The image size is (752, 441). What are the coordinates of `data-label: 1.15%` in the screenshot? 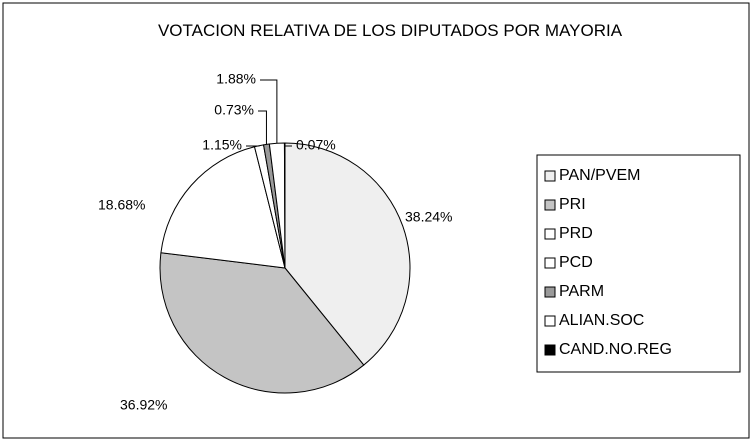 It's located at (222, 145).